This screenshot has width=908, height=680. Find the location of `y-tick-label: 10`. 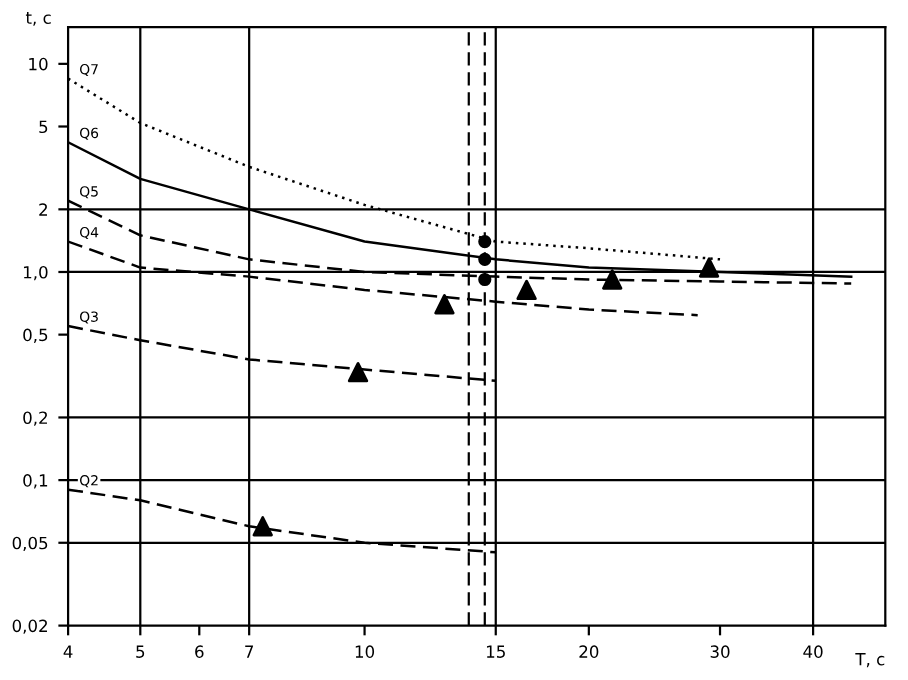

y-tick-label: 10 is located at coordinates (38, 64).